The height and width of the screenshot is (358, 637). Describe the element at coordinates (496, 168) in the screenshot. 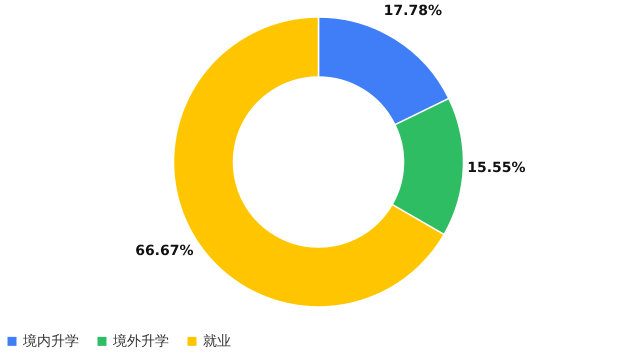

I see `data-label: 15.55%` at that location.